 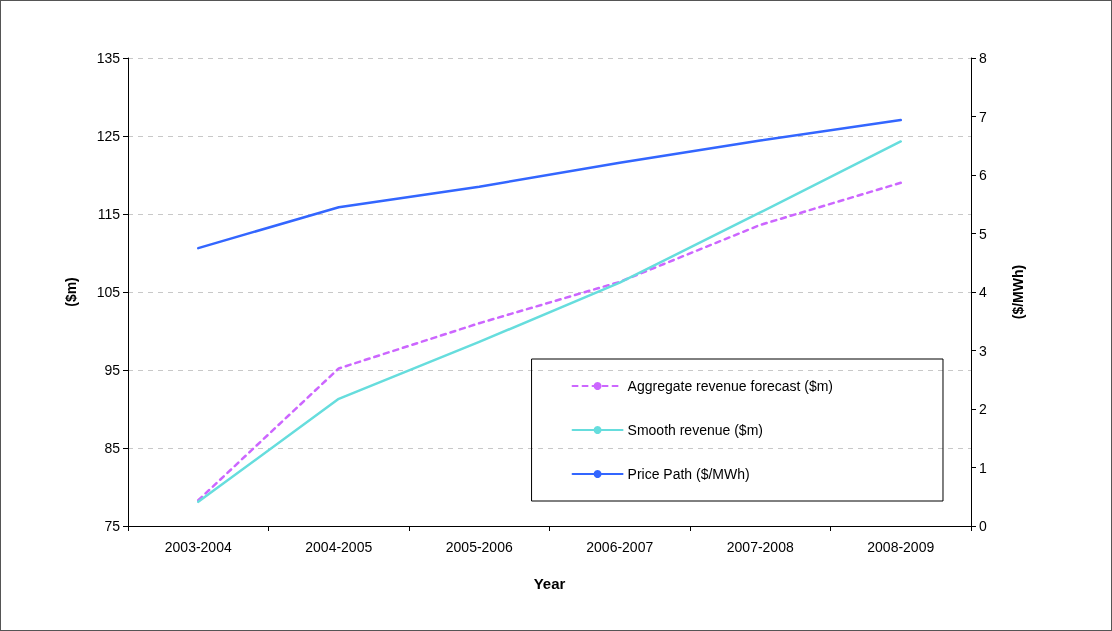 What do you see at coordinates (112, 526) in the screenshot?
I see `y-tick-label: 75` at bounding box center [112, 526].